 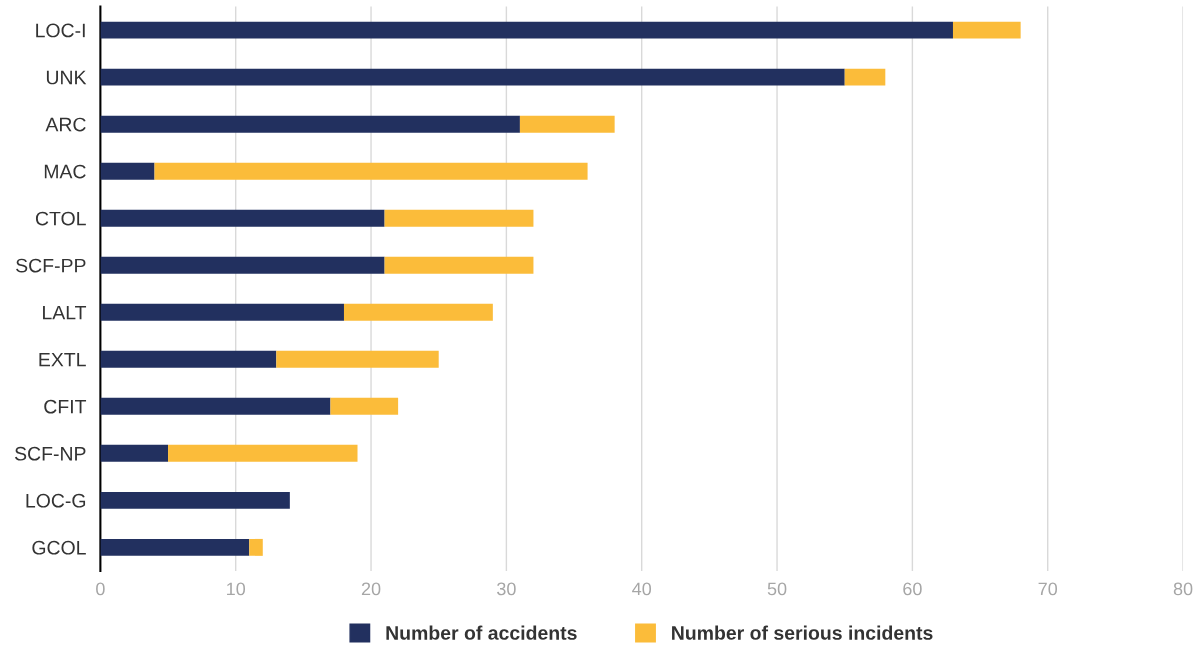 What do you see at coordinates (60, 30) in the screenshot?
I see `y-tick-label: LOC-I` at bounding box center [60, 30].